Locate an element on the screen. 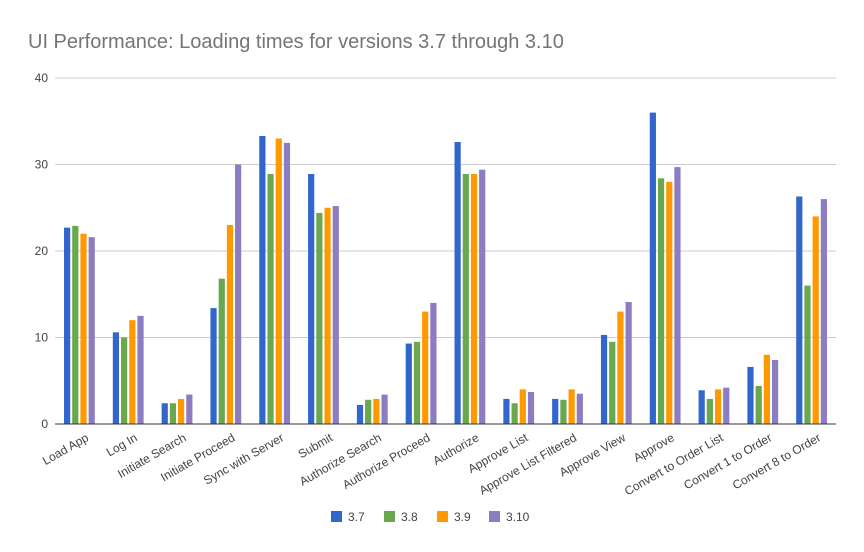 The height and width of the screenshot is (552, 864). y-axis-ticks: 0 10 20 30 40 is located at coordinates (42, 251).